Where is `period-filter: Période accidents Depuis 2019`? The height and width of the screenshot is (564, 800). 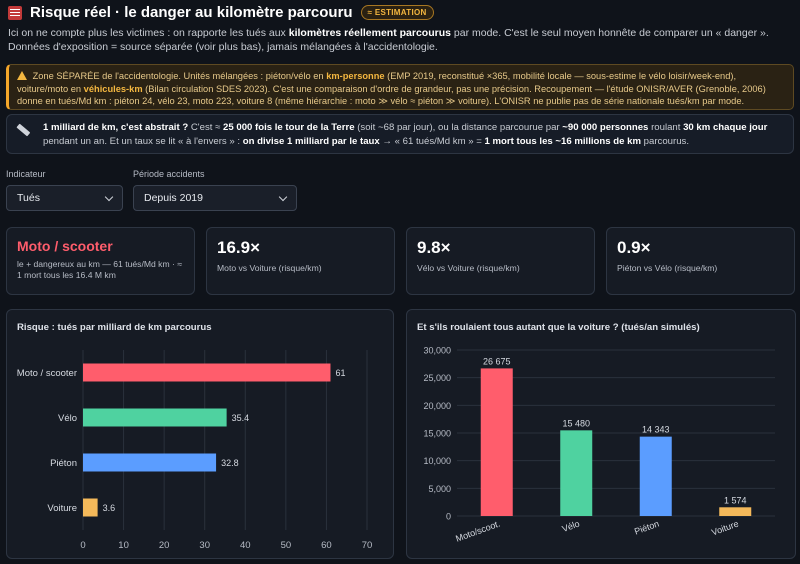 period-filter: Période accidents Depuis 2019 is located at coordinates (215, 190).